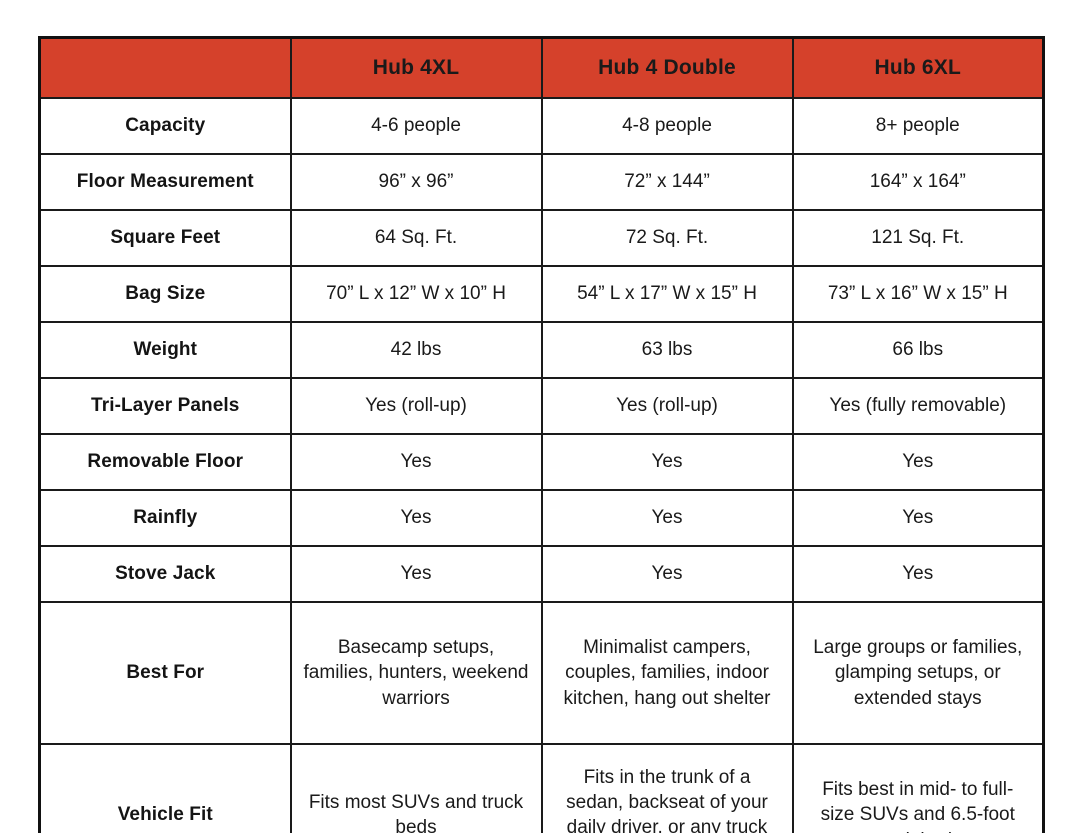 The width and height of the screenshot is (1080, 833). I want to click on table-cell: 64 Sq. Ft., so click(416, 238).